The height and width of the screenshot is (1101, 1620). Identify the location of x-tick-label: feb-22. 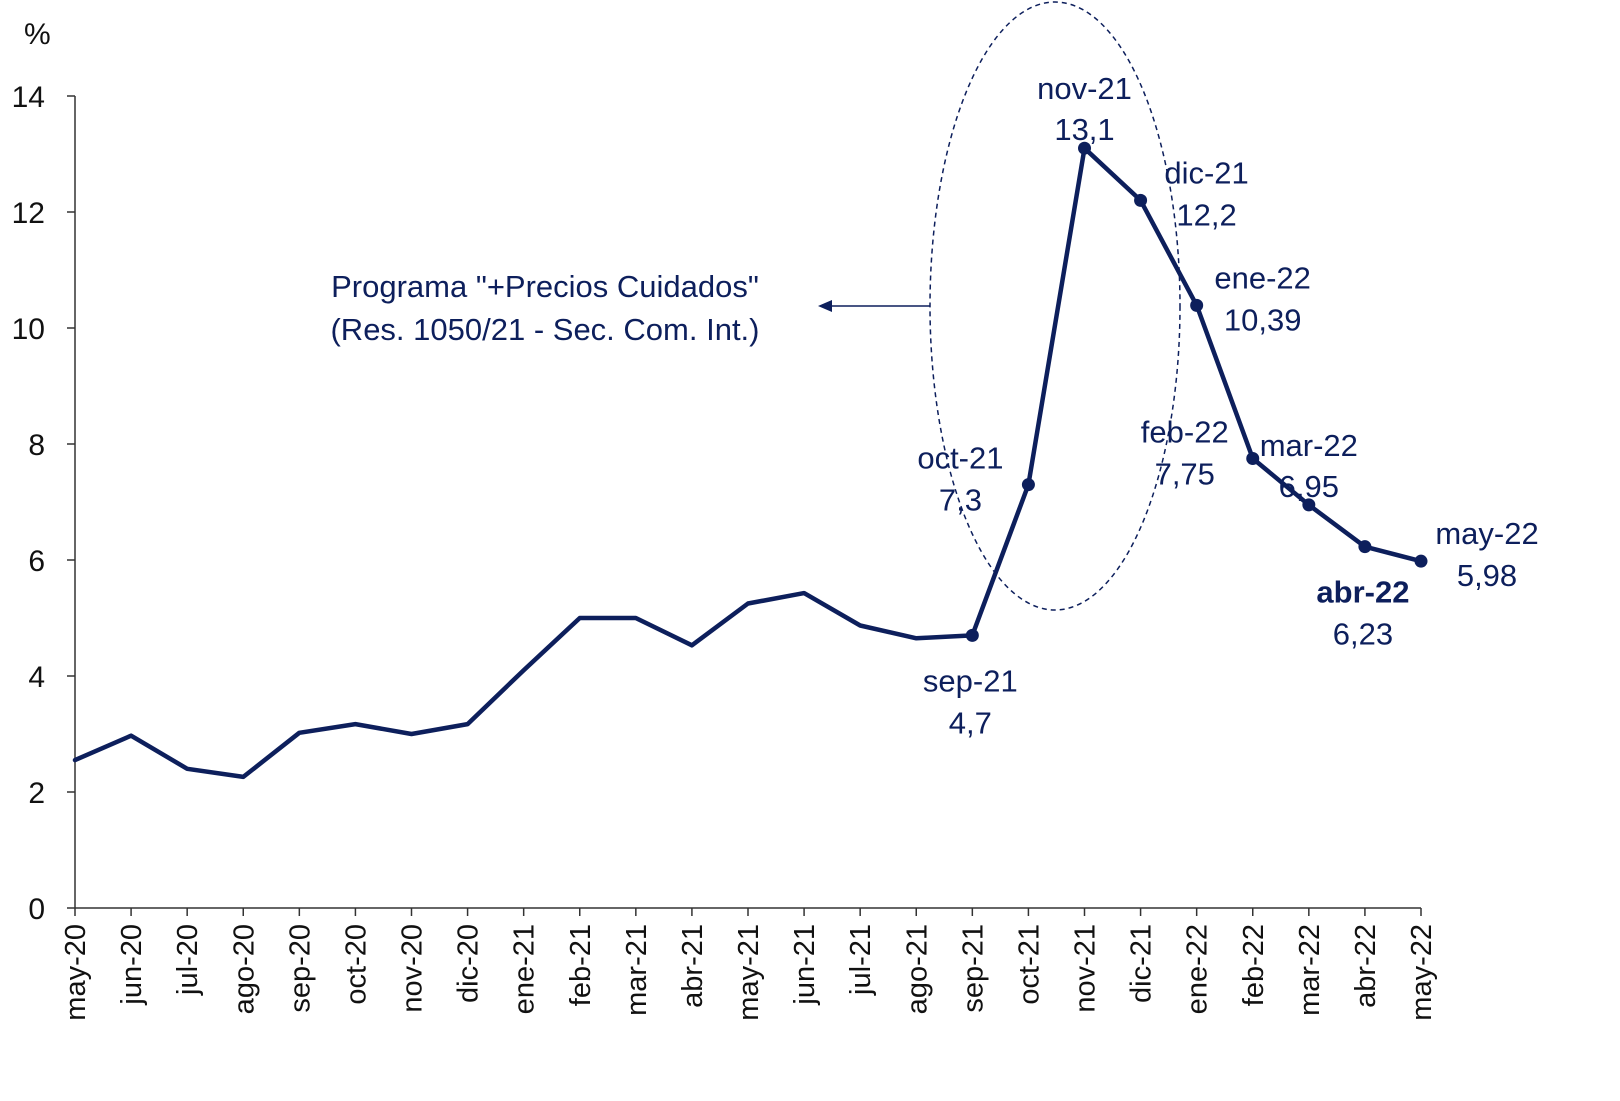
(1254, 965).